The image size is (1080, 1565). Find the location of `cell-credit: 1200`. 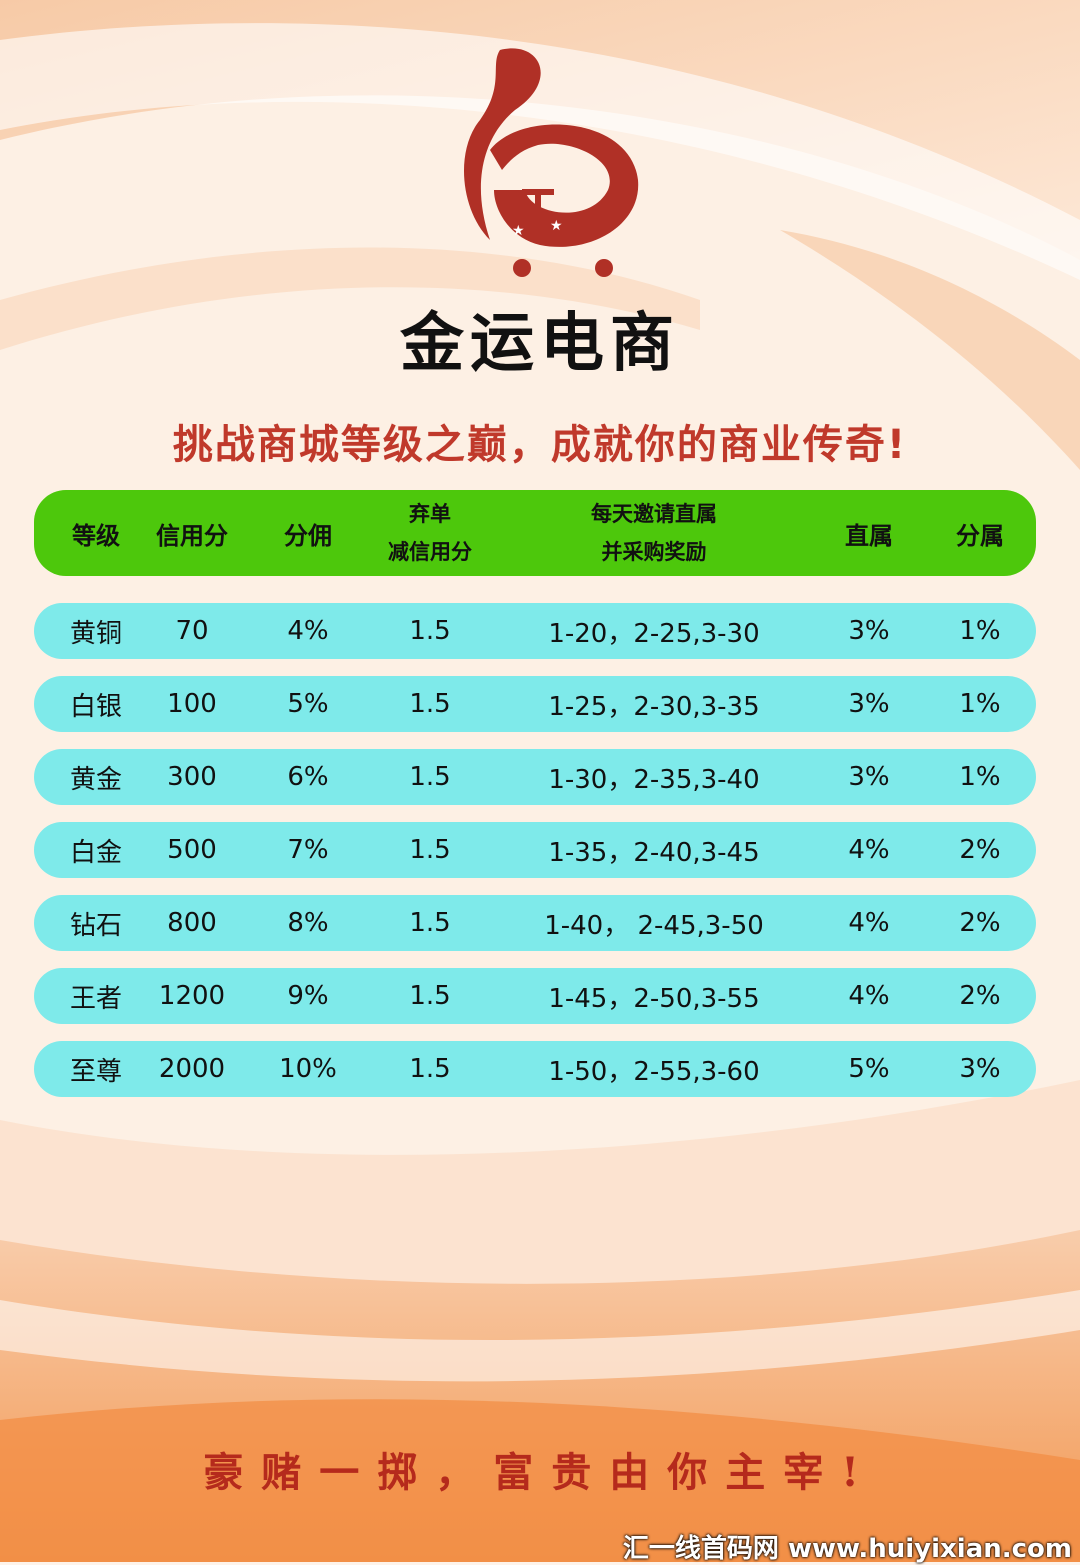

cell-credit: 1200 is located at coordinates (192, 996).